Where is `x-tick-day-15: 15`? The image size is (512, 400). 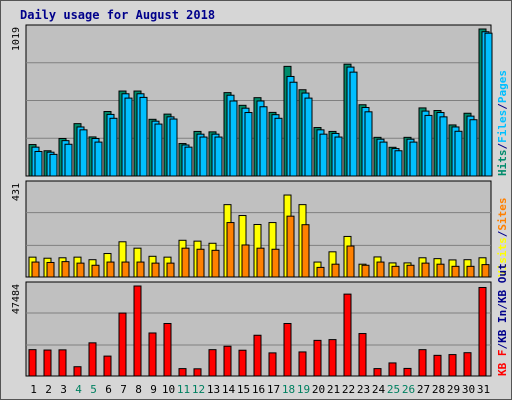 x-tick-day-15: 15 is located at coordinates (243, 389).